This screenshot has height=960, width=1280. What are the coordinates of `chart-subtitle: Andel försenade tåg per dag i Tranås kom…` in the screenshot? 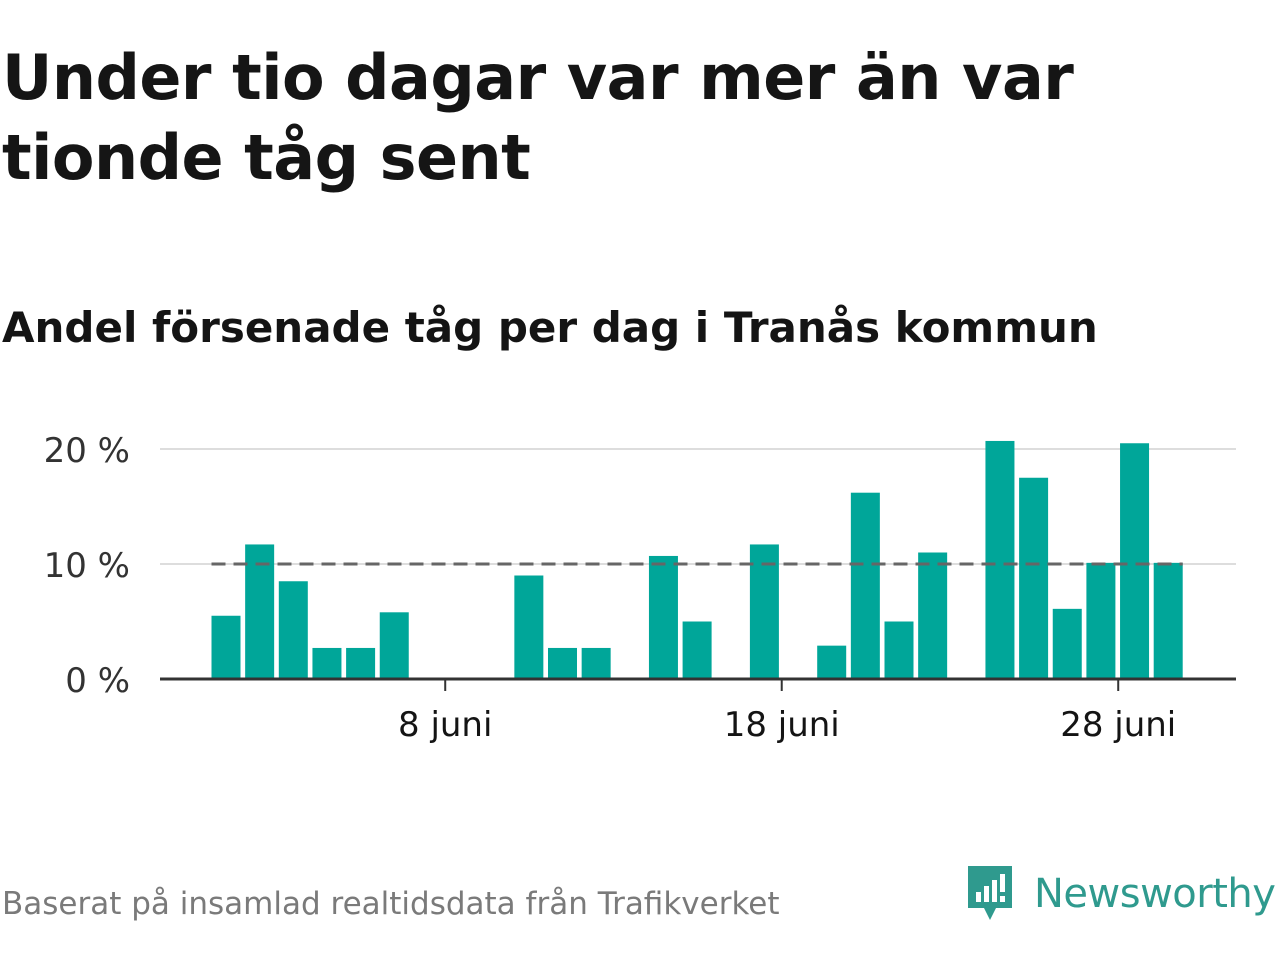 It's located at (550, 327).